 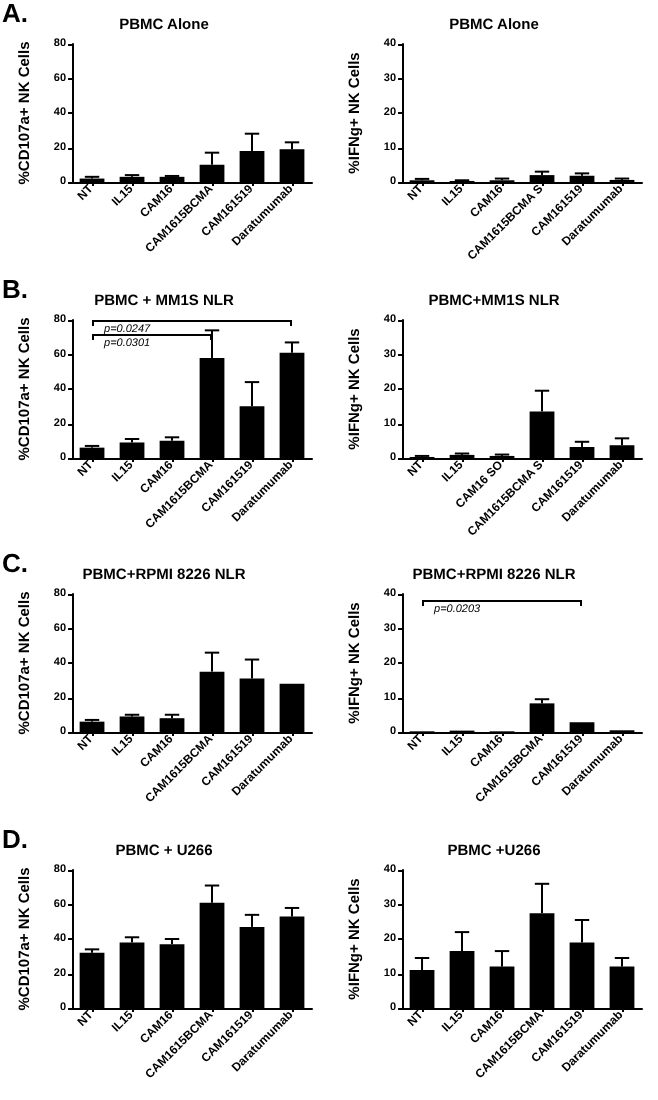 What do you see at coordinates (15, 563) in the screenshot?
I see `text: C.` at bounding box center [15, 563].